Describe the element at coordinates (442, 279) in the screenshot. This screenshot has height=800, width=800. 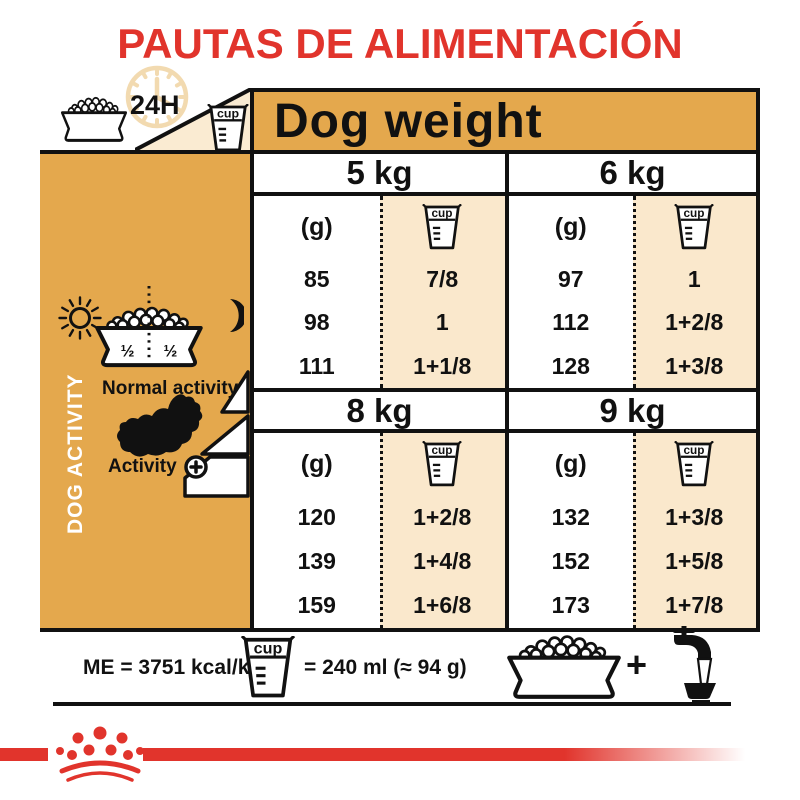
I see `cup-value: 7/8` at that location.